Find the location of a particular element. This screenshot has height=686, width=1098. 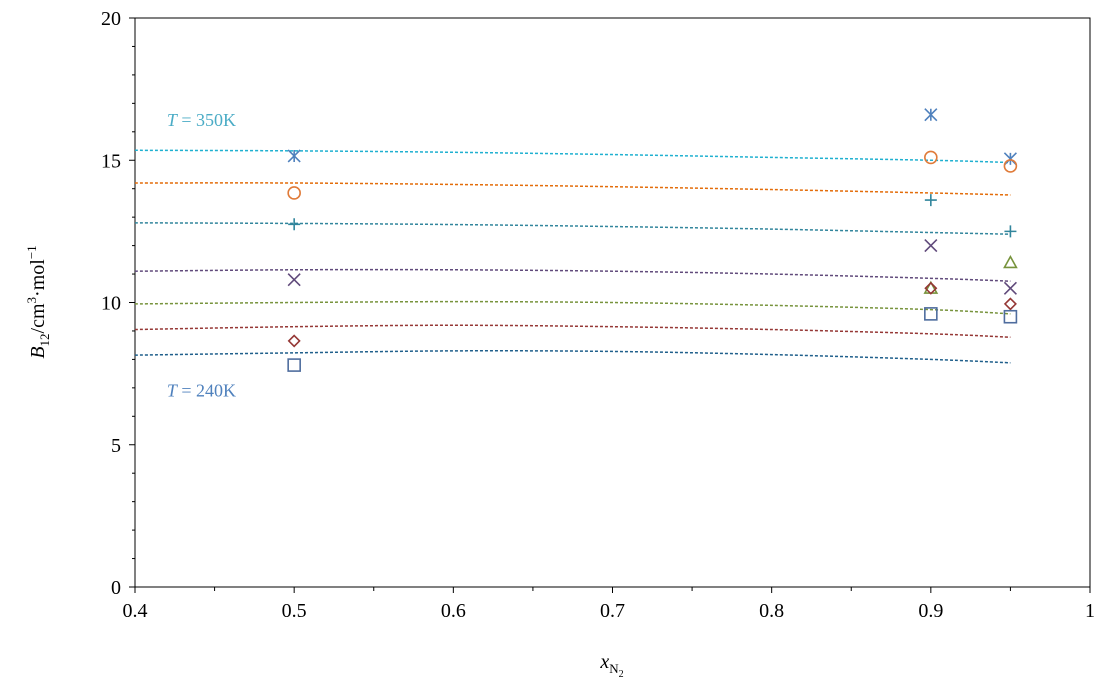

y-tick-label: 10 is located at coordinates (111, 304).